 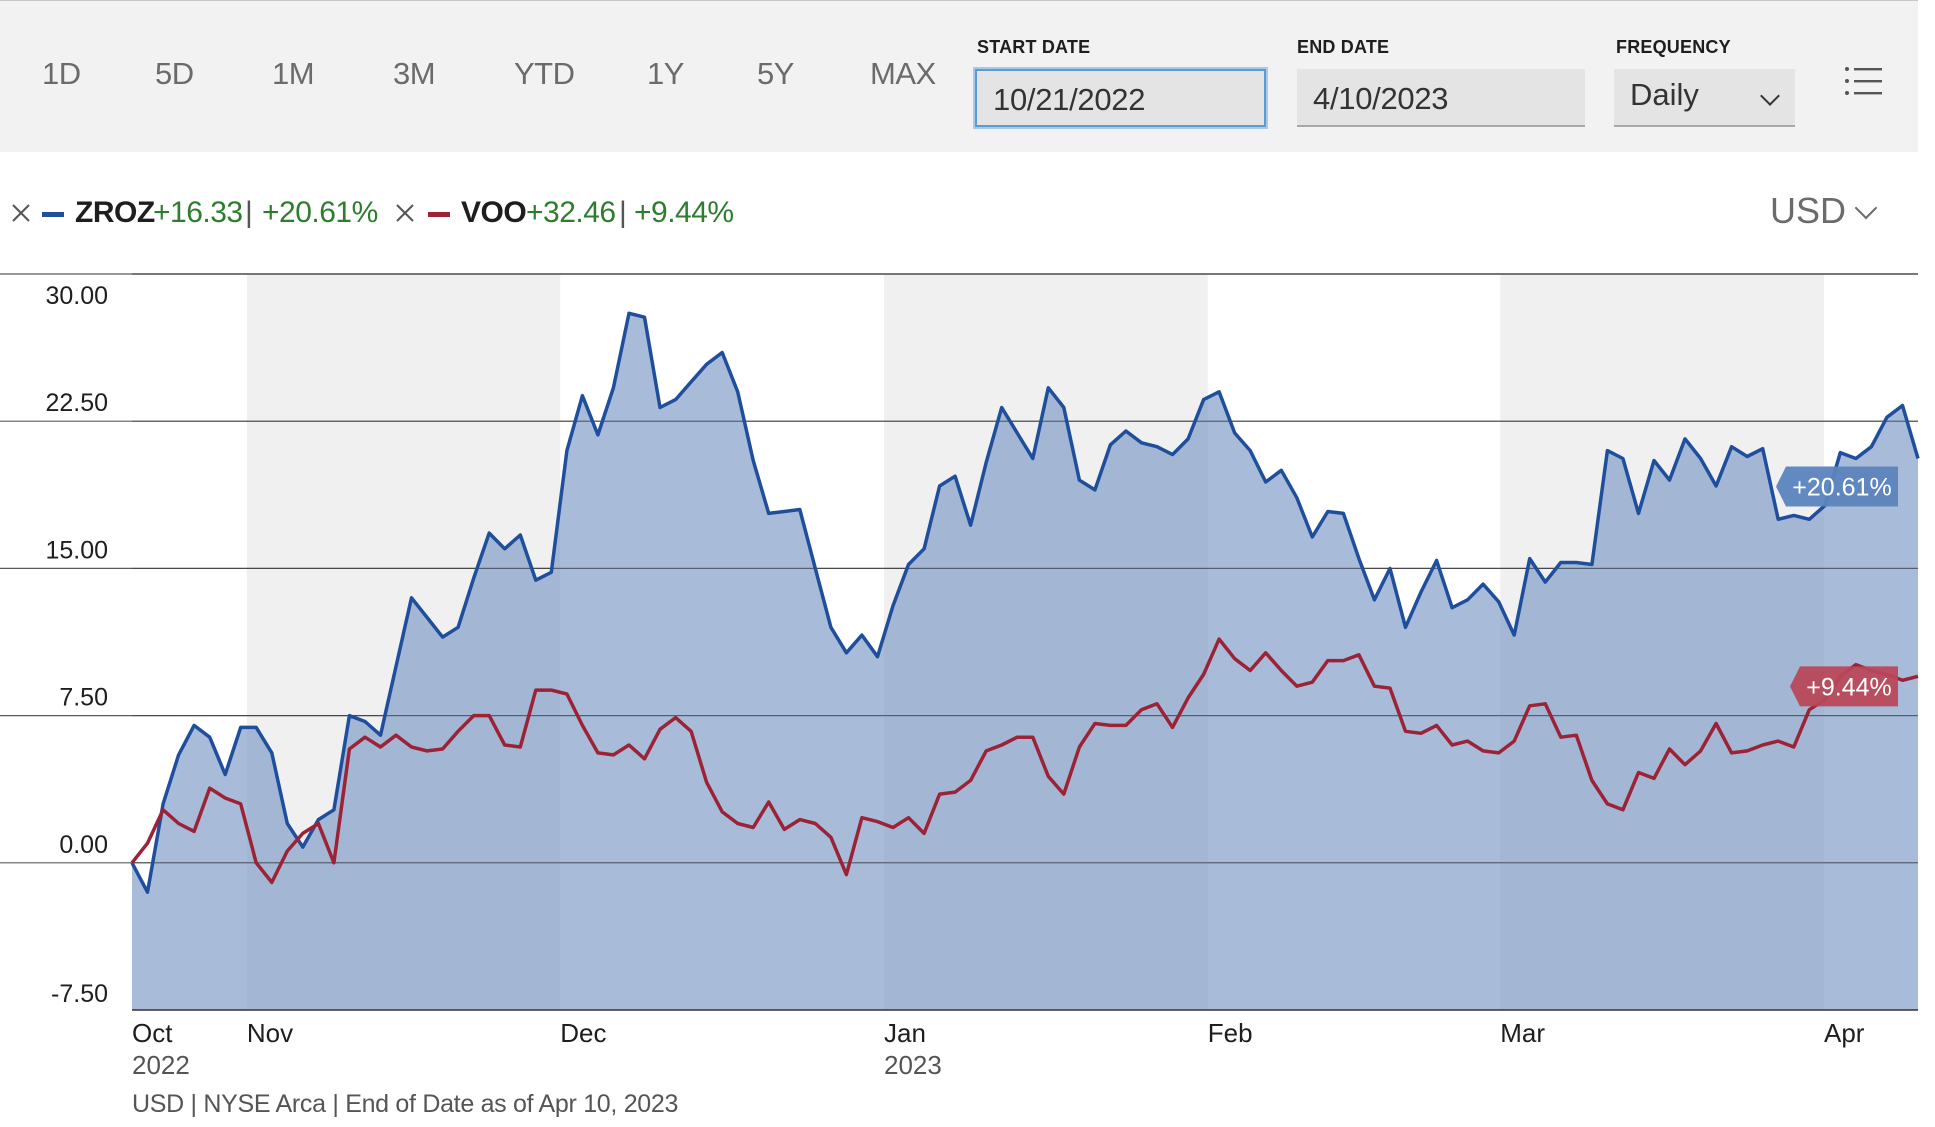 What do you see at coordinates (161, 1065) in the screenshot?
I see `x-tick-year-label-0: 2022` at bounding box center [161, 1065].